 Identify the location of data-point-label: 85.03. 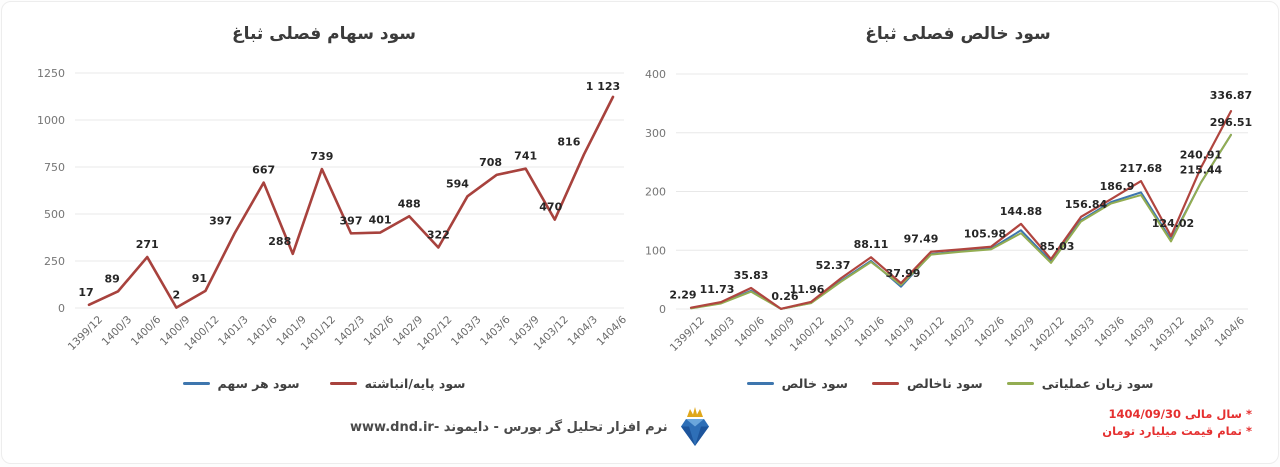
(1057, 246).